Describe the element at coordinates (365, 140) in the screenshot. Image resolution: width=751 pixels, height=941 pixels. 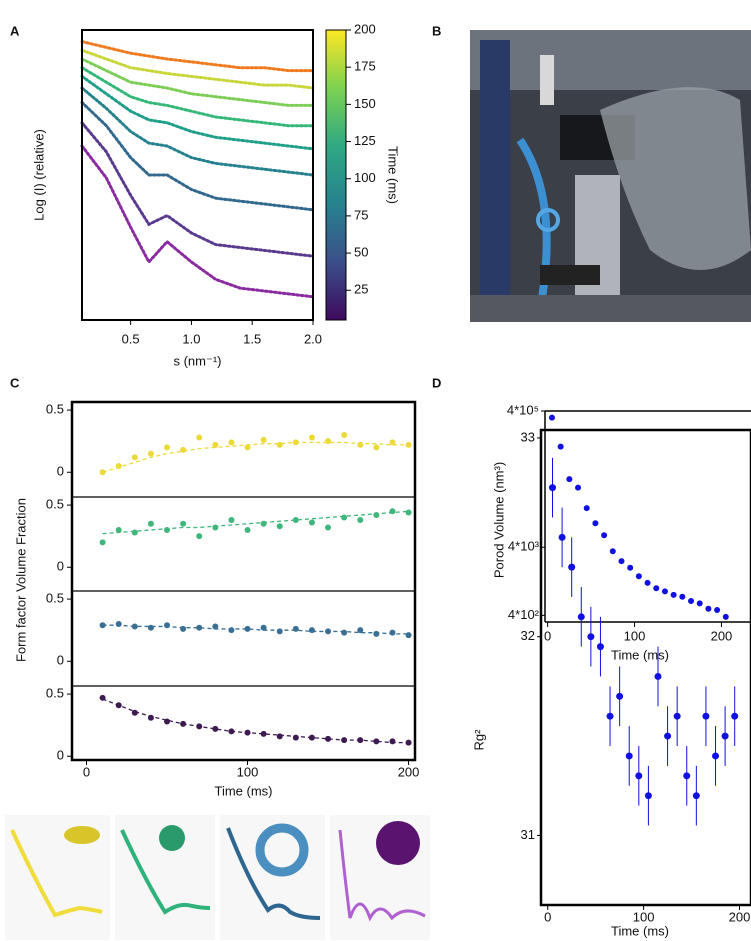
I see `colorbar-tick-label: 125` at that location.